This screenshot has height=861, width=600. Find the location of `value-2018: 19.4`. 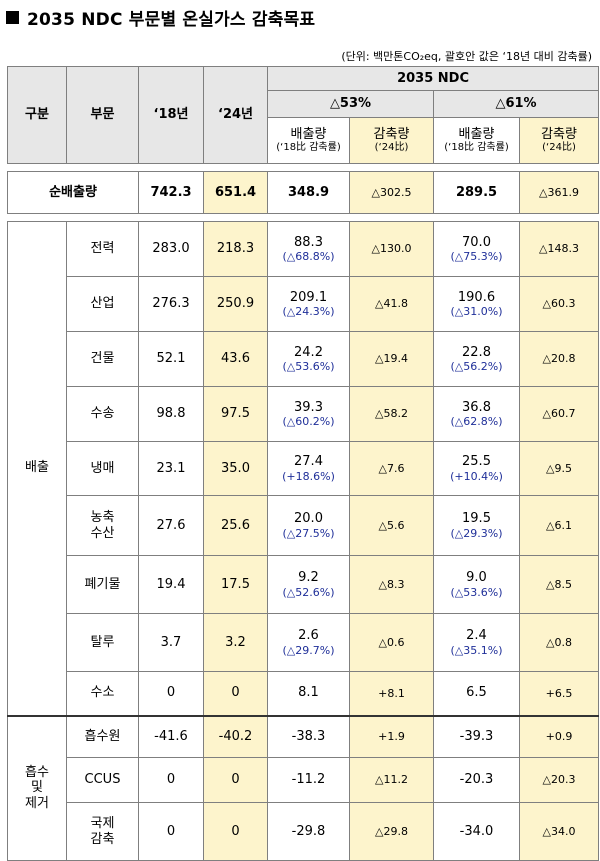

value-2018: 19.4 is located at coordinates (171, 584).